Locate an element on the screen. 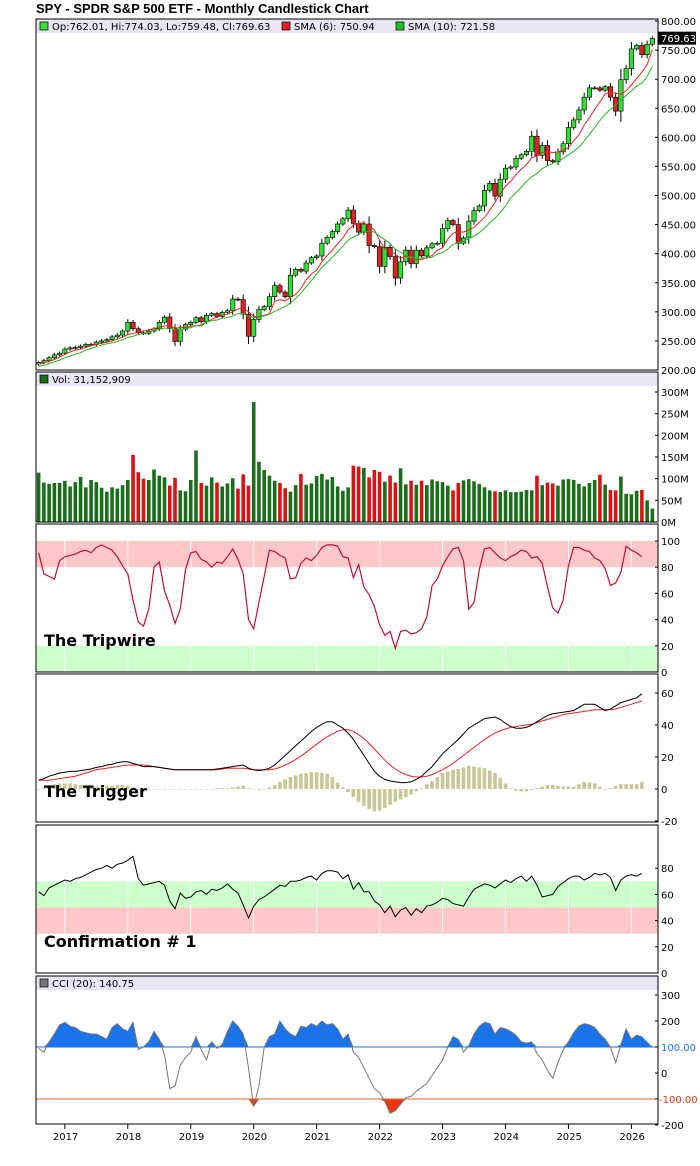 This screenshot has width=700, height=1166. trigger-title: The Trigger is located at coordinates (95, 791).